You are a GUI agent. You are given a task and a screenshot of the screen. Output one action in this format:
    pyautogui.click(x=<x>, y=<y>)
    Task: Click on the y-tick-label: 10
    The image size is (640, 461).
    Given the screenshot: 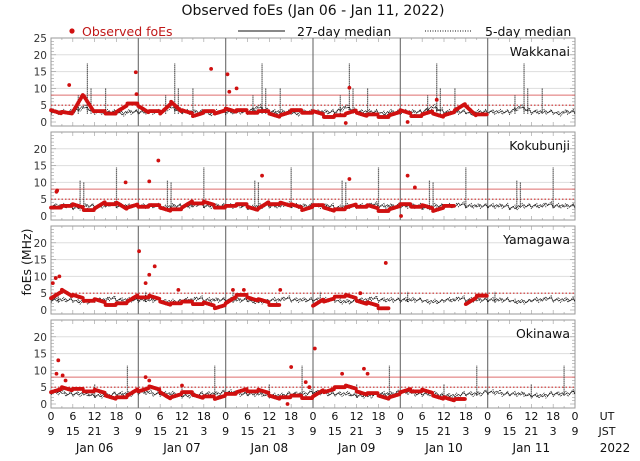 What is the action you would take?
    pyautogui.click(x=40, y=277)
    